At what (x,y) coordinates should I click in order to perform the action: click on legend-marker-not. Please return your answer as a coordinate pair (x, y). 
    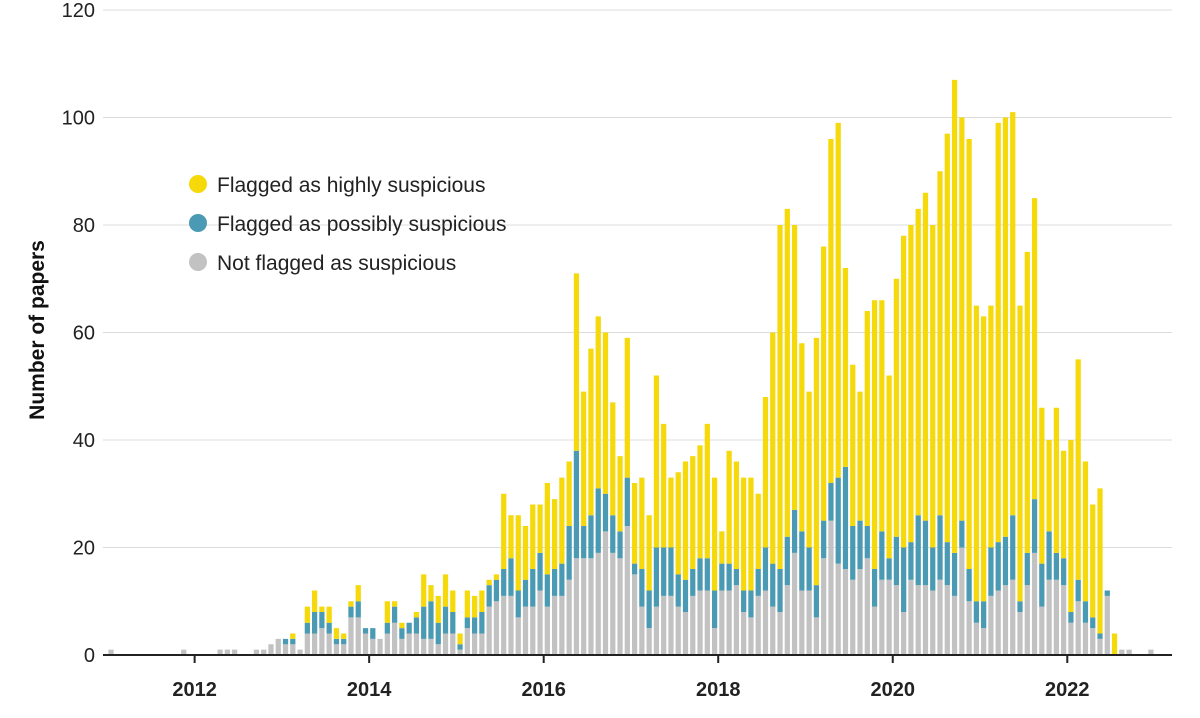
    Looking at the image, I should click on (198, 262).